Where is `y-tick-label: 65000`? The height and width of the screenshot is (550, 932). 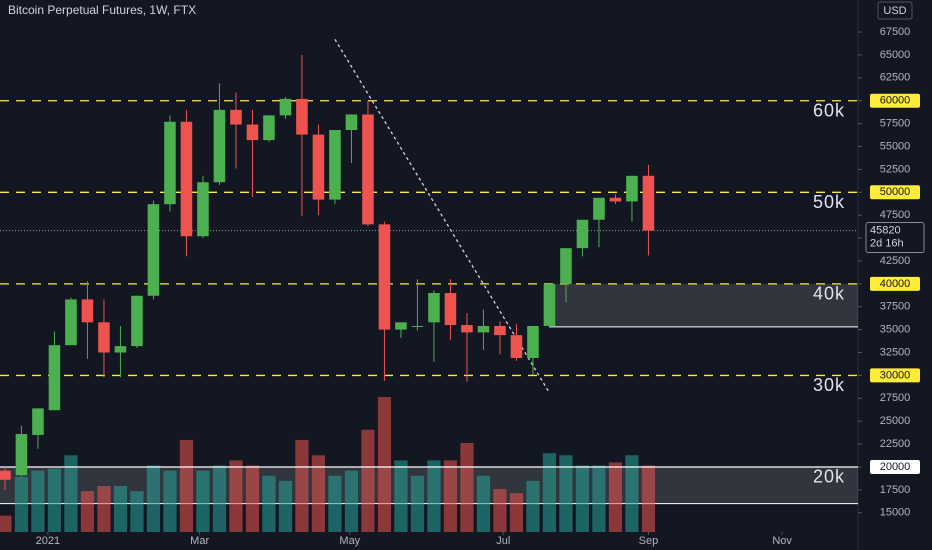 y-tick-label: 65000 is located at coordinates (895, 55).